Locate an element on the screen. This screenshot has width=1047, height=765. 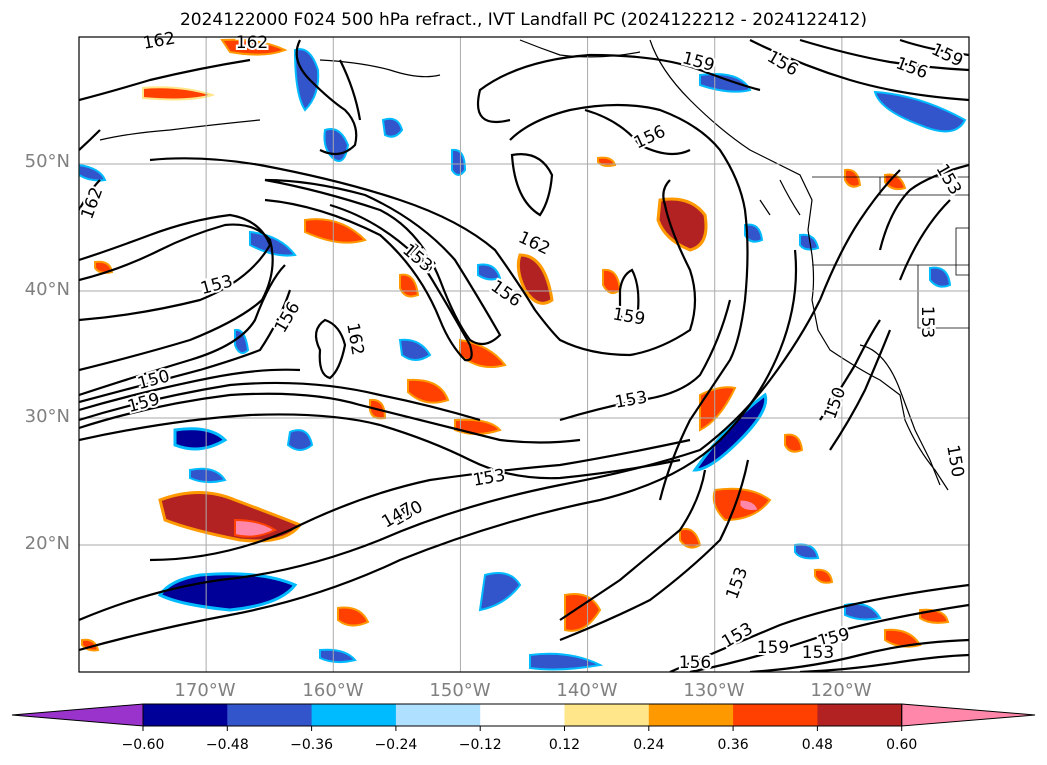
lat-label-50n: 50°N is located at coordinates (47, 161).